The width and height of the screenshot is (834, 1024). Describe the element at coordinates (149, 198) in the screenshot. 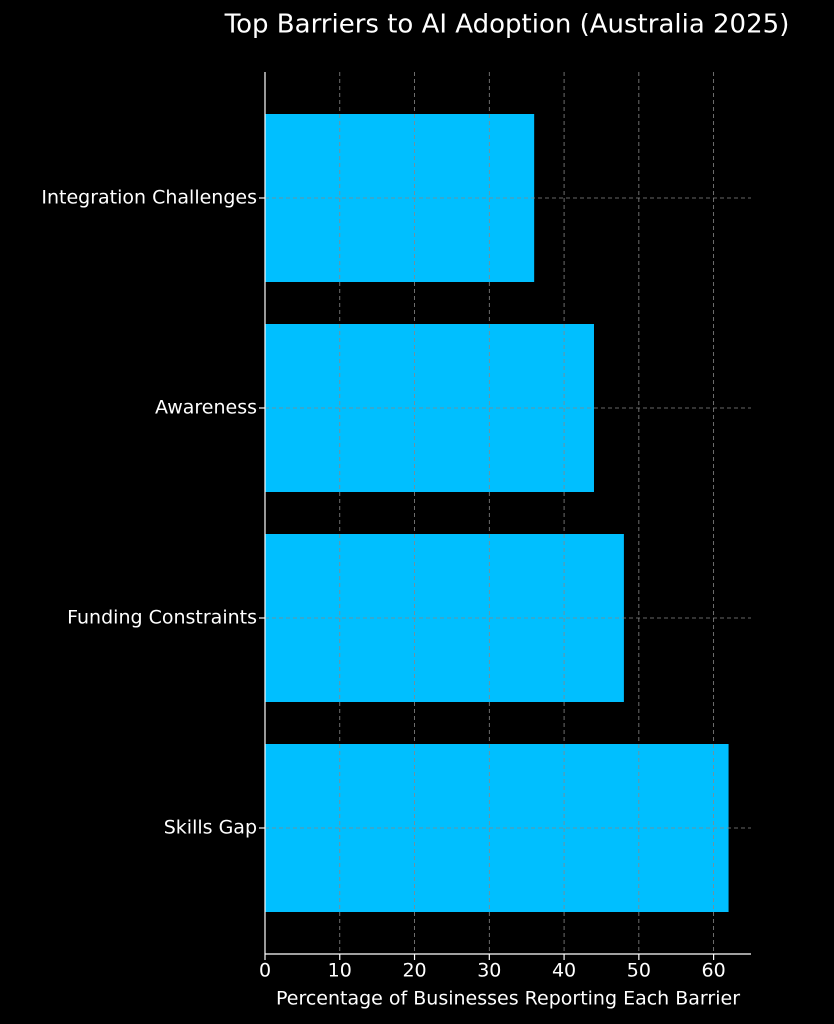

I see `y-tick-label: Integration Challenges` at that location.